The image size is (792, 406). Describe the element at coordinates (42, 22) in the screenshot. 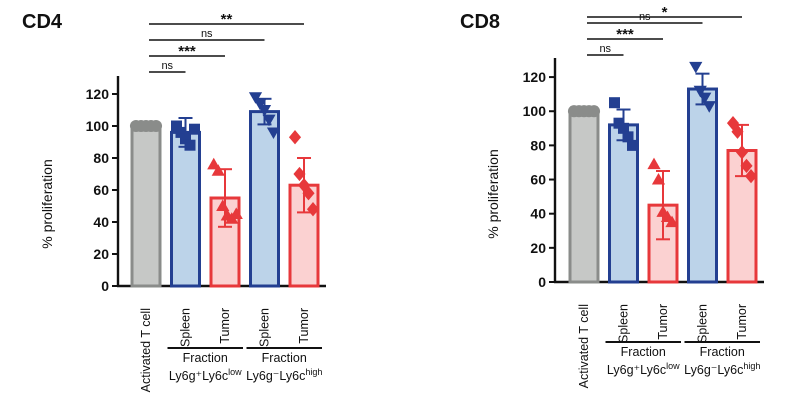

I see `chart-title: CD4` at that location.